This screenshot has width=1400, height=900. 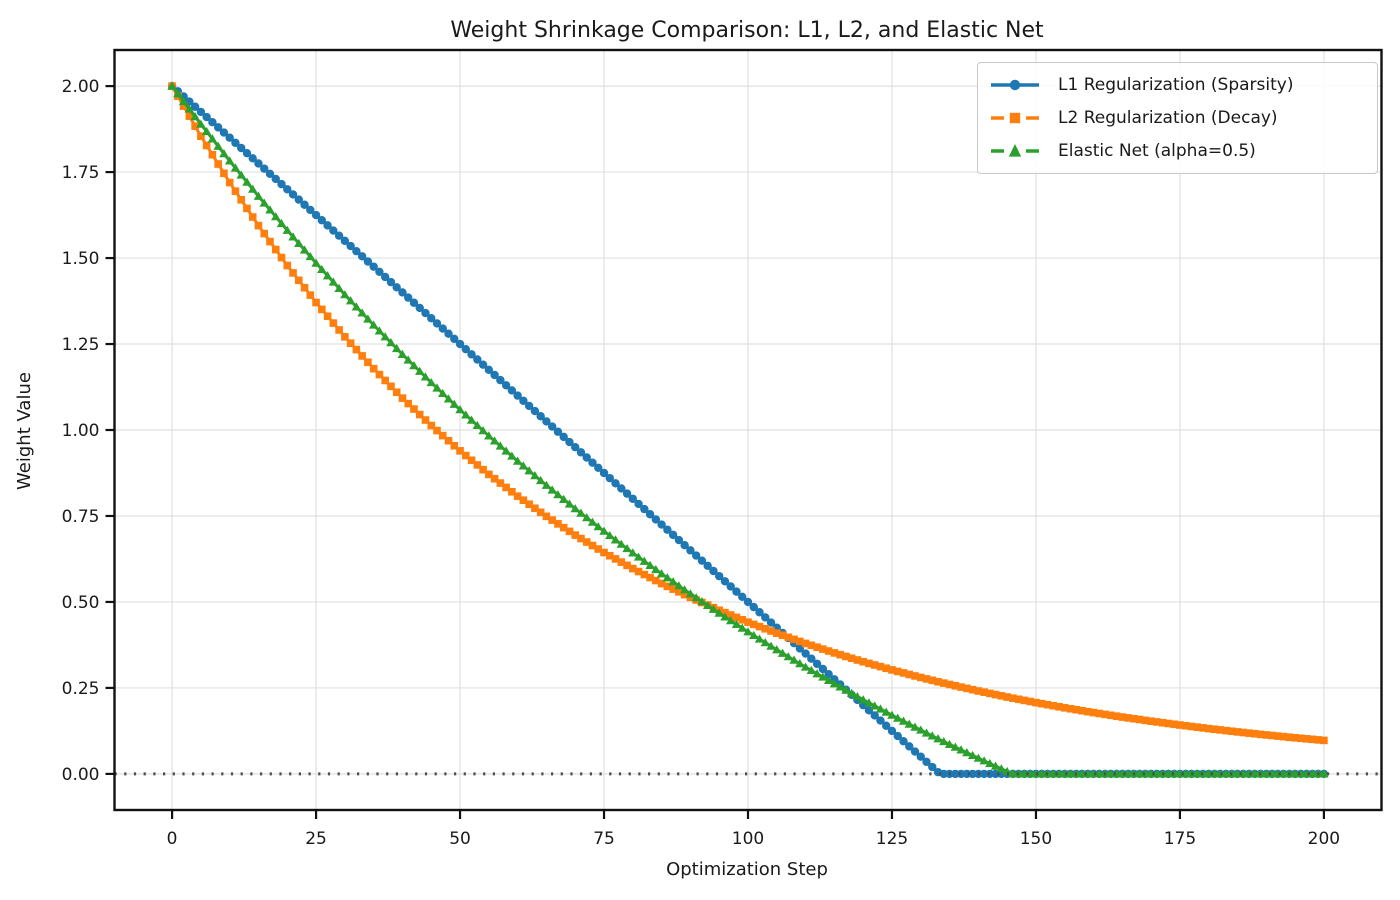 I want to click on y-tick-label: 0.50, so click(x=81, y=603).